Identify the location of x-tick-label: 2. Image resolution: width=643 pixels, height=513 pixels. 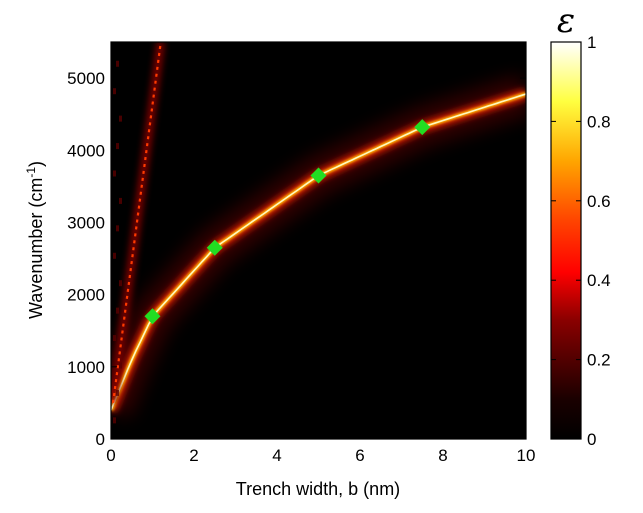
(193, 455).